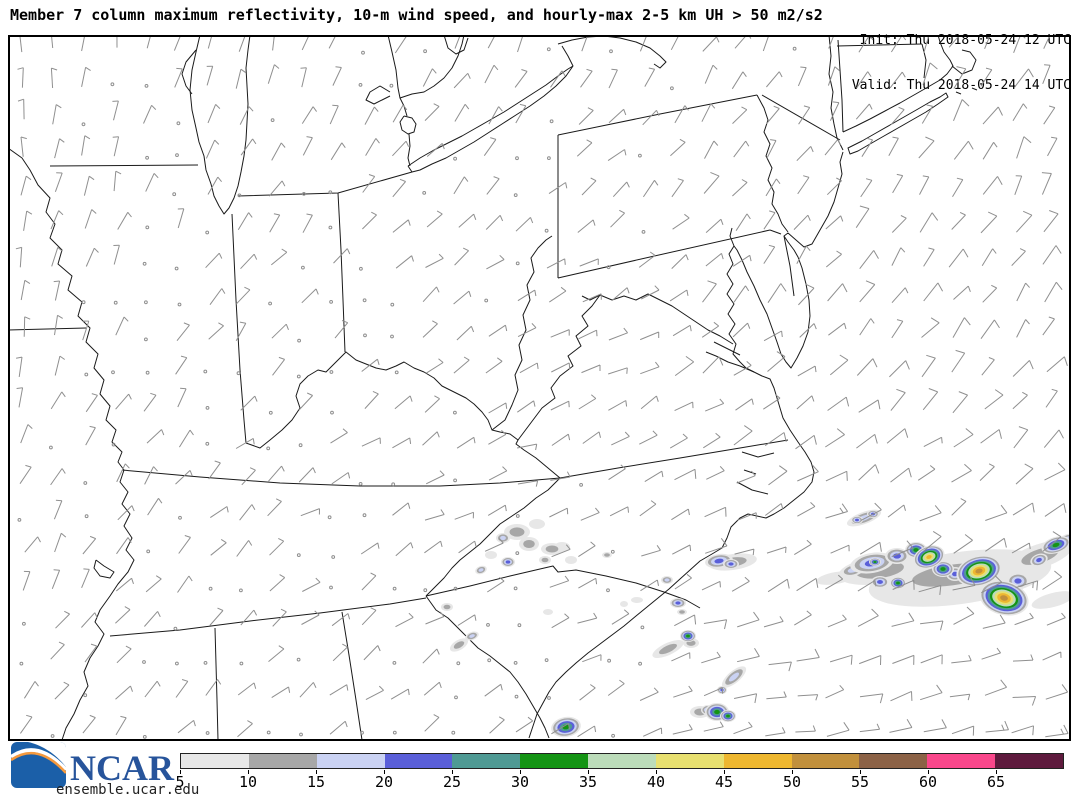 This screenshot has height=800, width=1080. I want to click on state-border-line, so click(664, 254).